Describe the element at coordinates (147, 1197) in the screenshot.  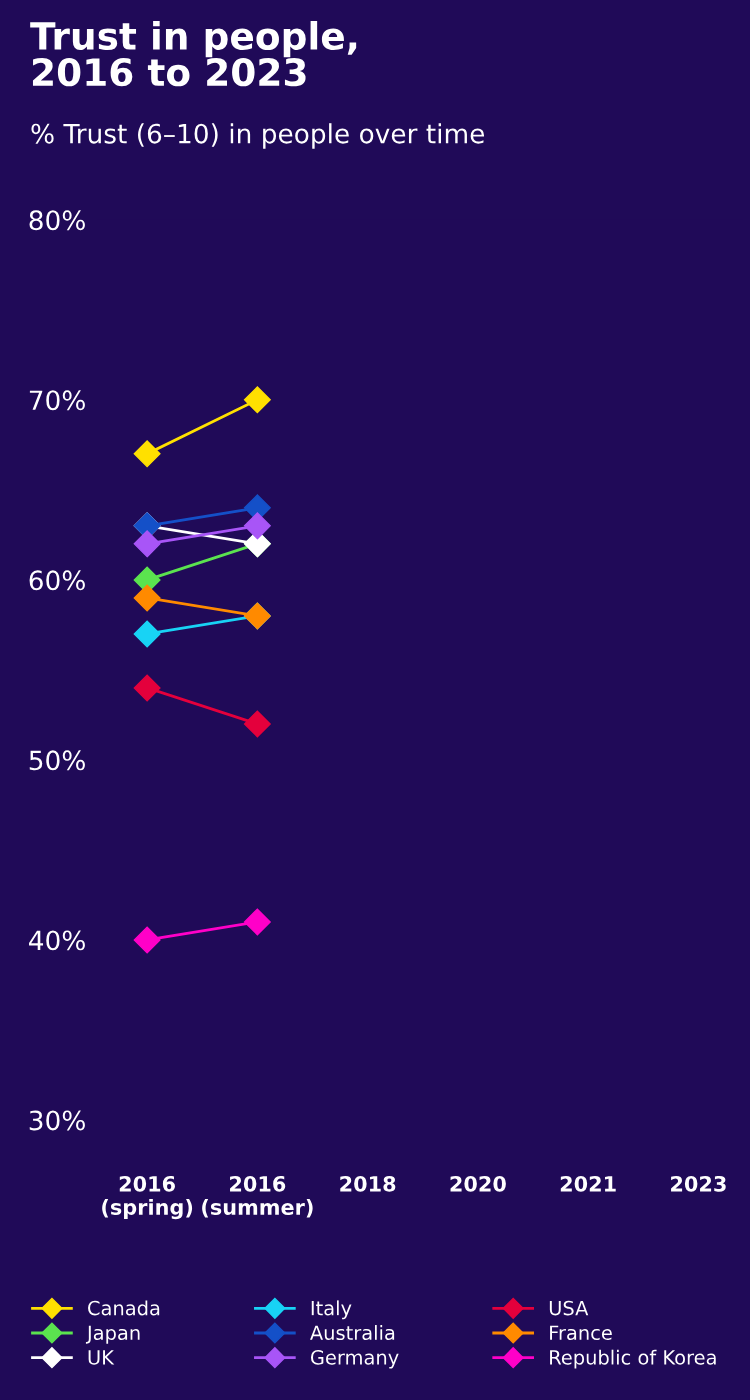
I see `x-tick-label: 2016 (spring)` at that location.